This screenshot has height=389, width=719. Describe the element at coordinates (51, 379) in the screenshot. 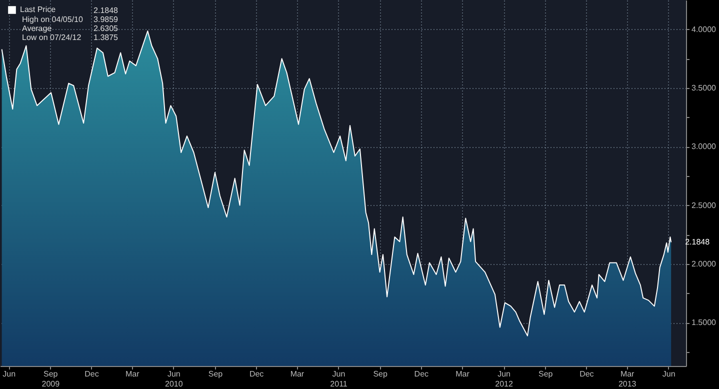

I see `x-tick-label: Sep 2009` at that location.